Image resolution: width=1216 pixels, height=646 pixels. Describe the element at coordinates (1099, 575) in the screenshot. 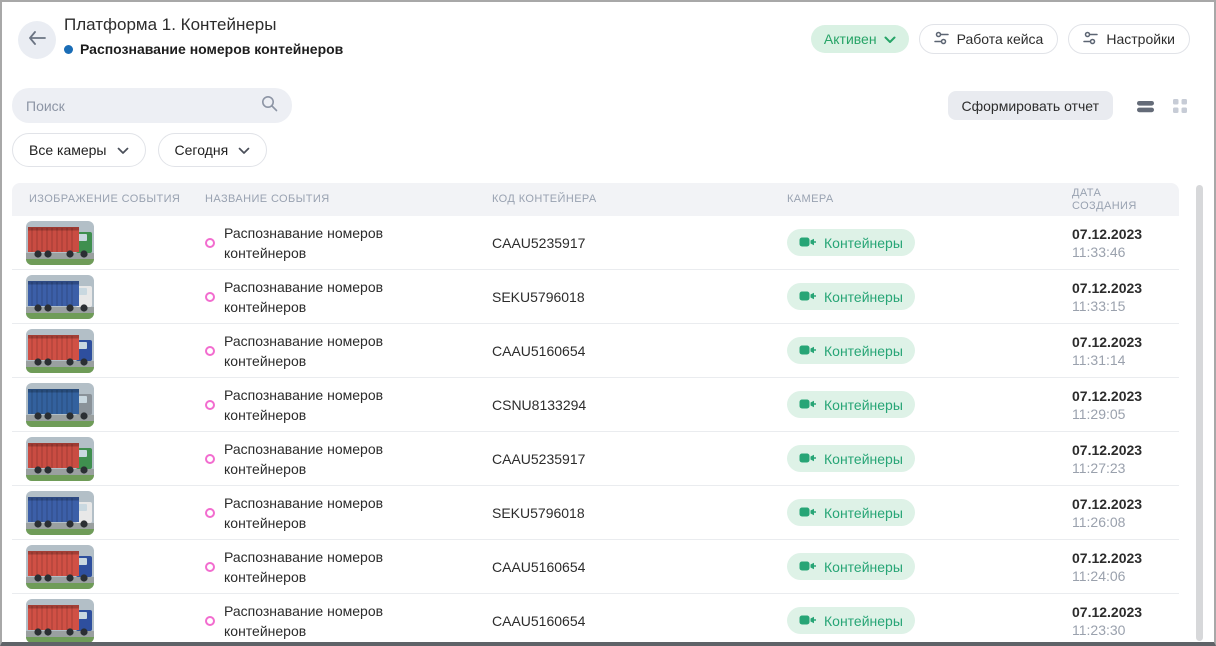

I see `creation-time: 11:24:06` at that location.